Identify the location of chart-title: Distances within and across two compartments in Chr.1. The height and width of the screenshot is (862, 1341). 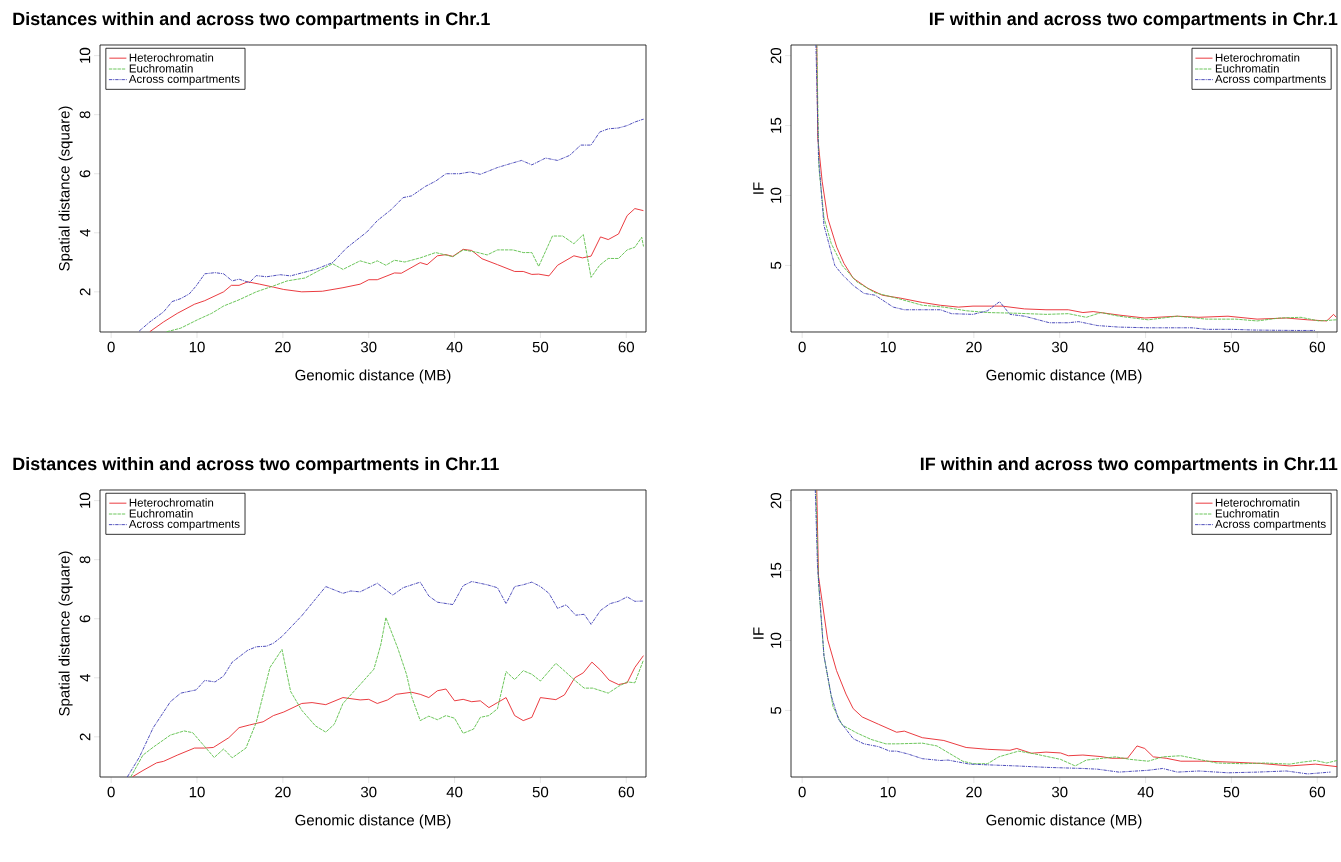
(251, 20).